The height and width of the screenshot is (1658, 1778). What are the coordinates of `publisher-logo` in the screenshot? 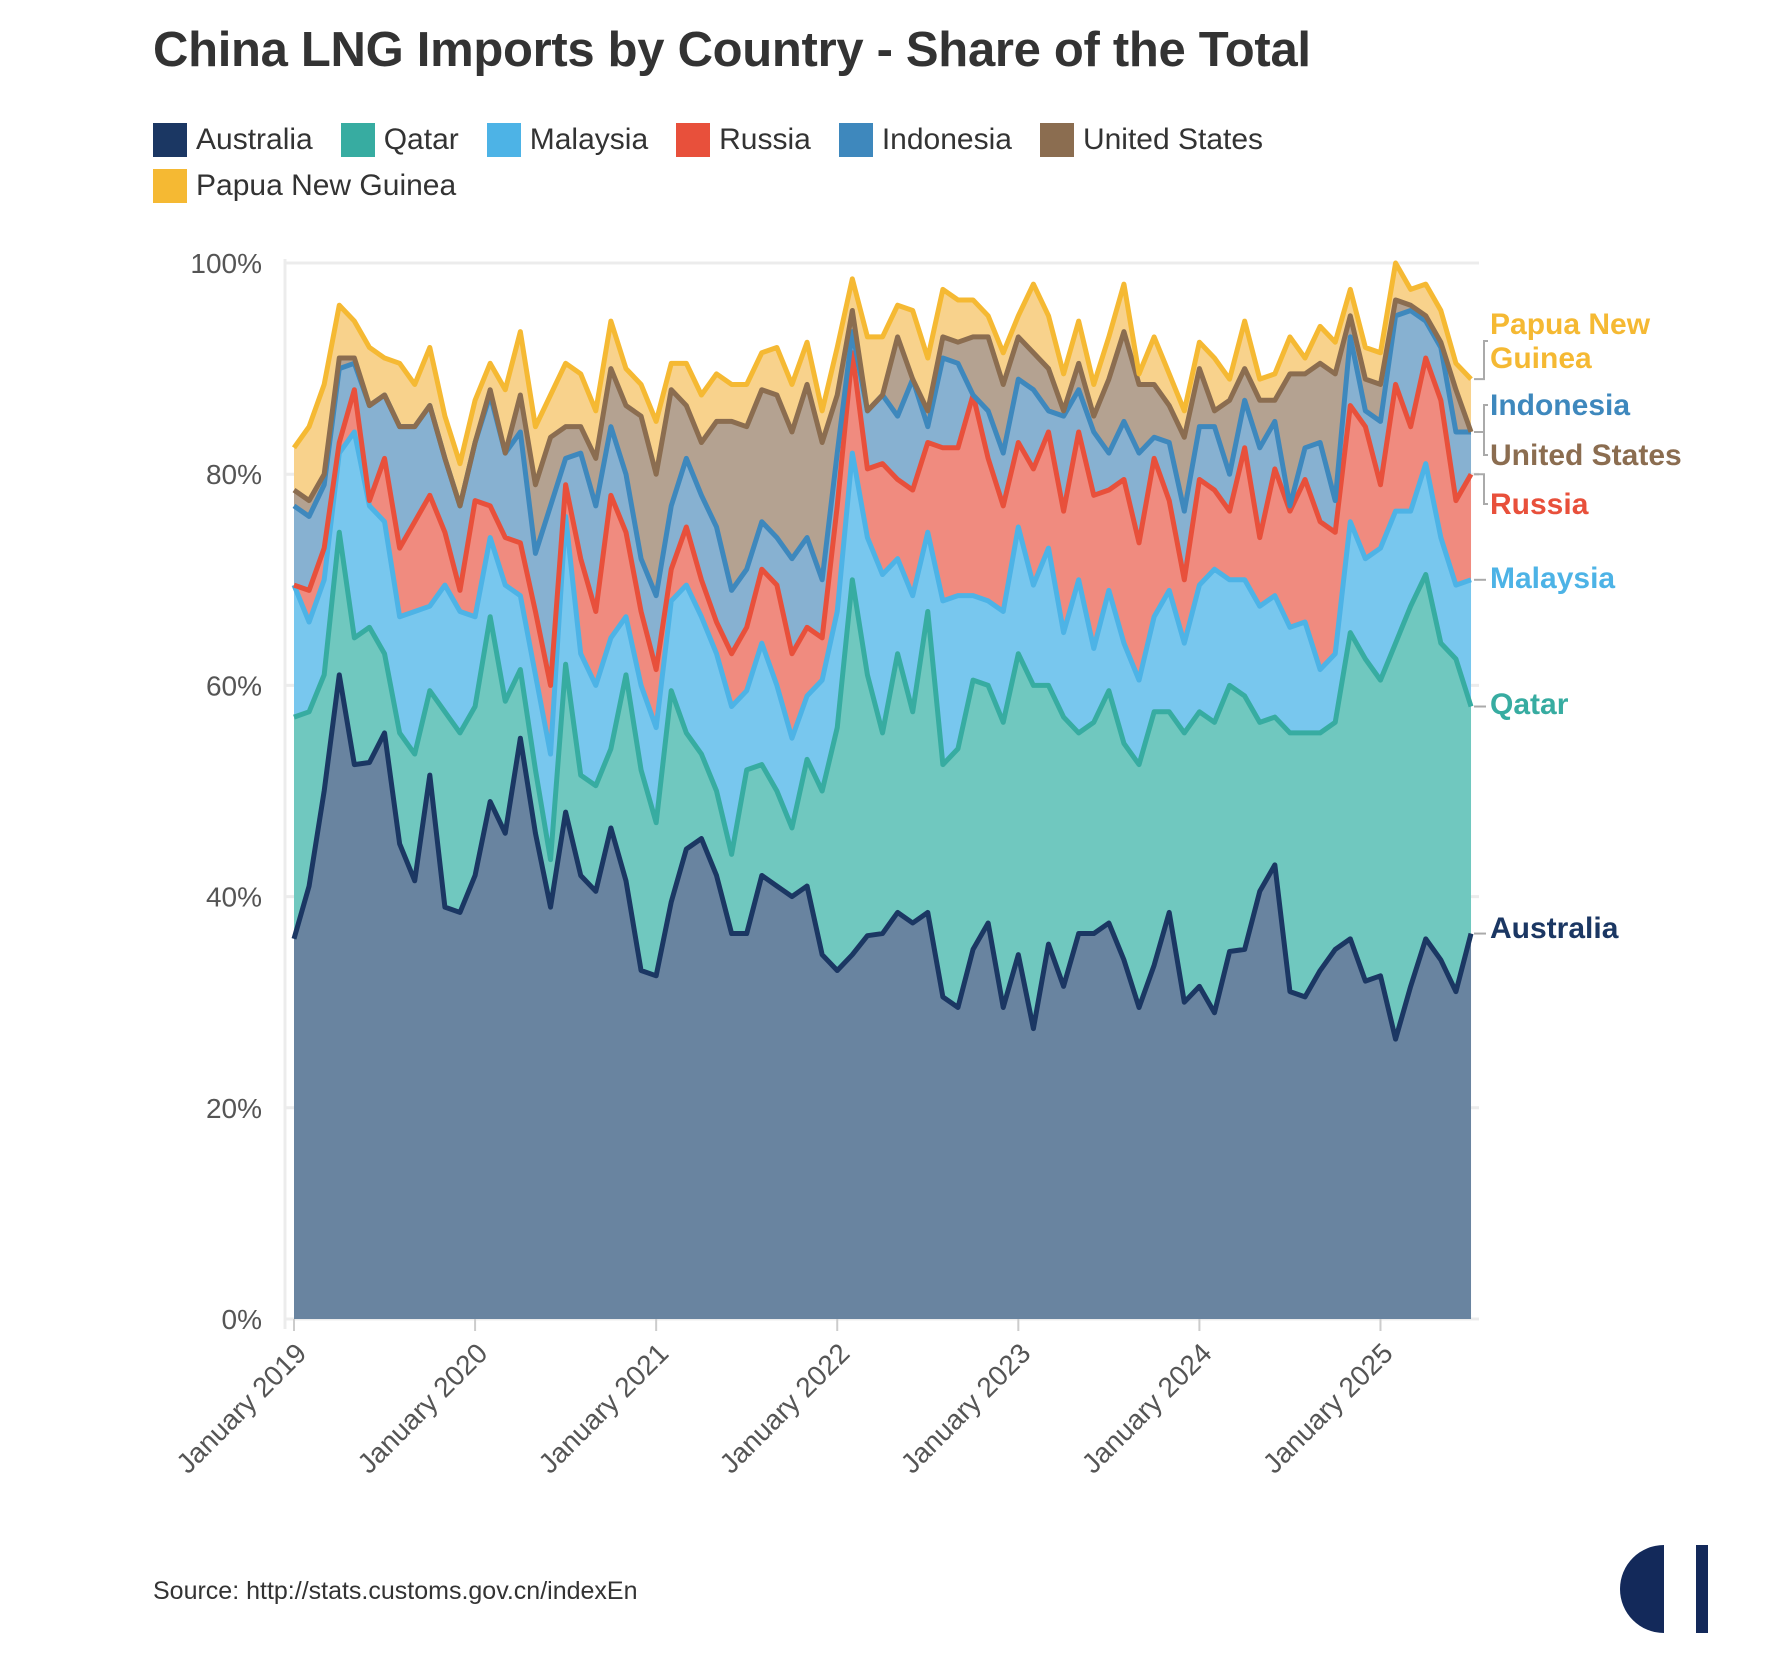 It's located at (1664, 1589).